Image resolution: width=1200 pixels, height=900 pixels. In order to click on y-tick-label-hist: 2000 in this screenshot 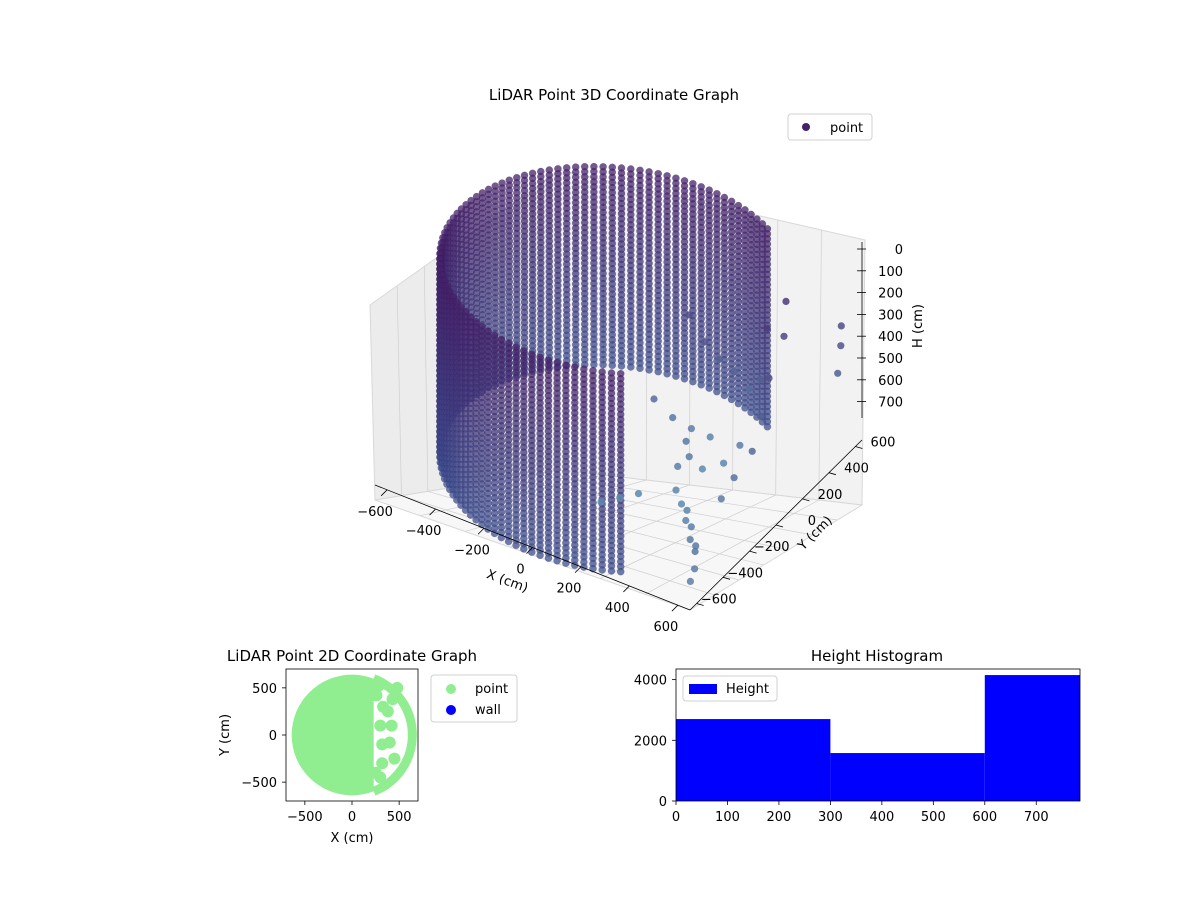, I will do `click(650, 741)`.